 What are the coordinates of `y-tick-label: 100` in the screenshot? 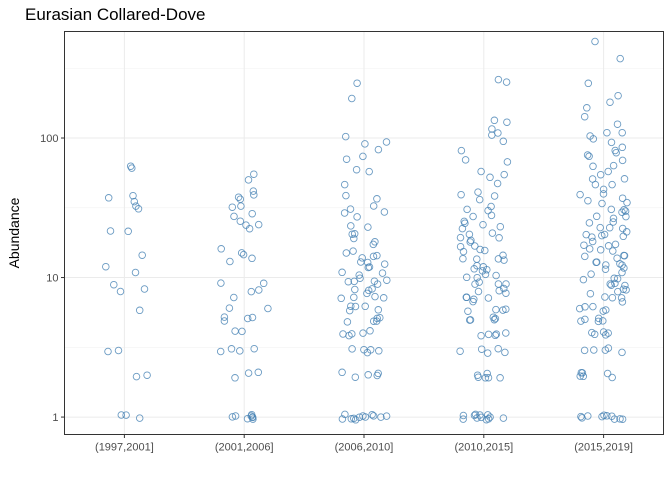 It's located at (49, 139).